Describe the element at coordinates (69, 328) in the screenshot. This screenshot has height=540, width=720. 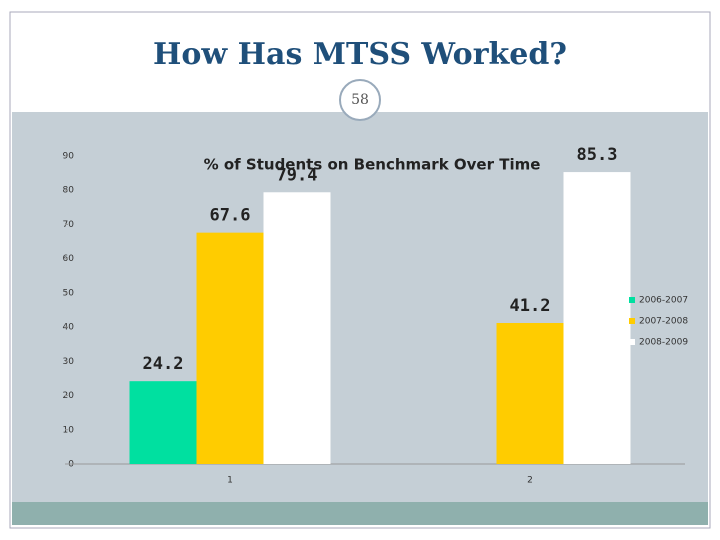
I see `y-tick-label: 40` at that location.